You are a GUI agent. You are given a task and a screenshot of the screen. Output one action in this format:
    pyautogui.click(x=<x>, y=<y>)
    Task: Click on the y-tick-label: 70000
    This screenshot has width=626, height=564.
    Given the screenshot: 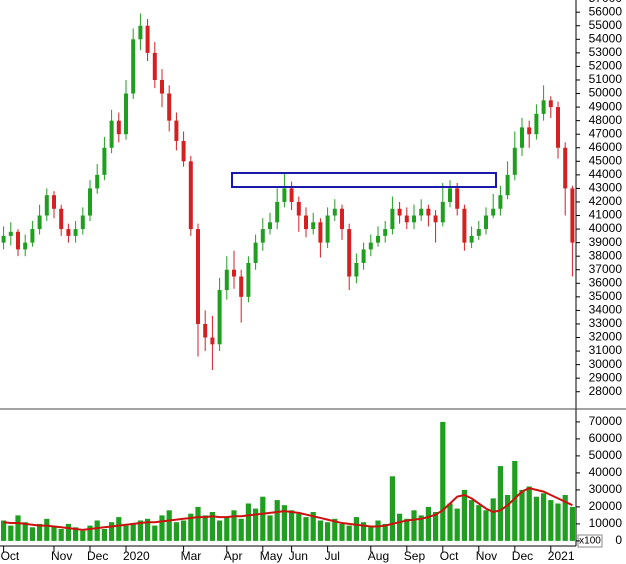 What is the action you would take?
    pyautogui.click(x=606, y=421)
    